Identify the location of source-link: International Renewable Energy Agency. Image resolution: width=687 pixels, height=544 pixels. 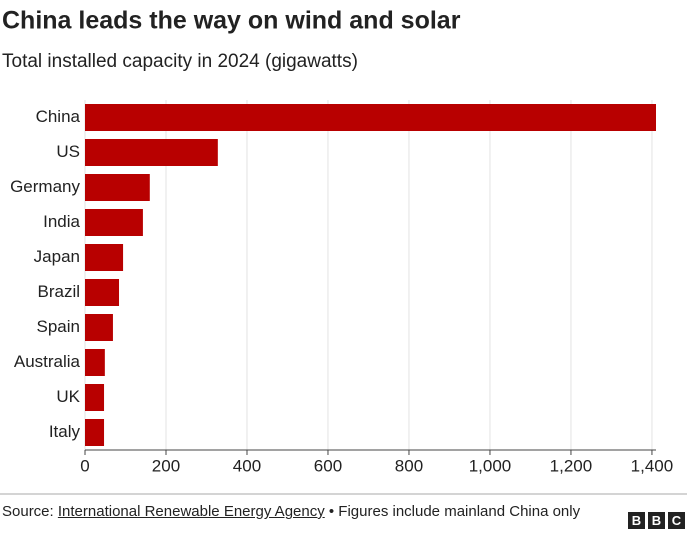
(191, 511).